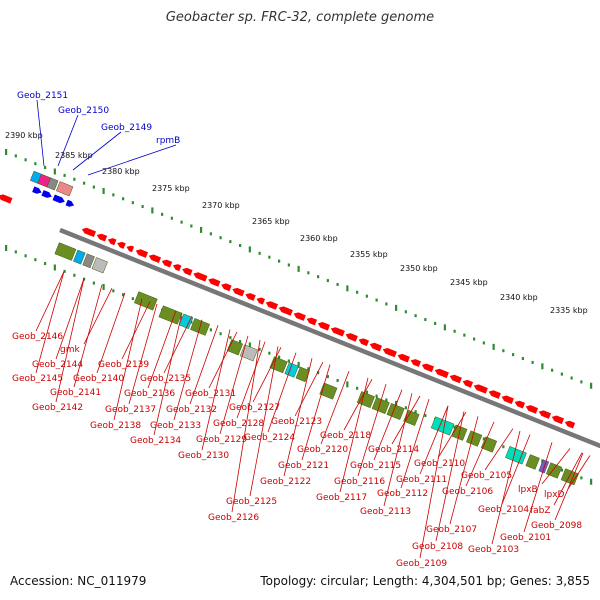  I want to click on gene-label-blue: rpmB, so click(168, 141).